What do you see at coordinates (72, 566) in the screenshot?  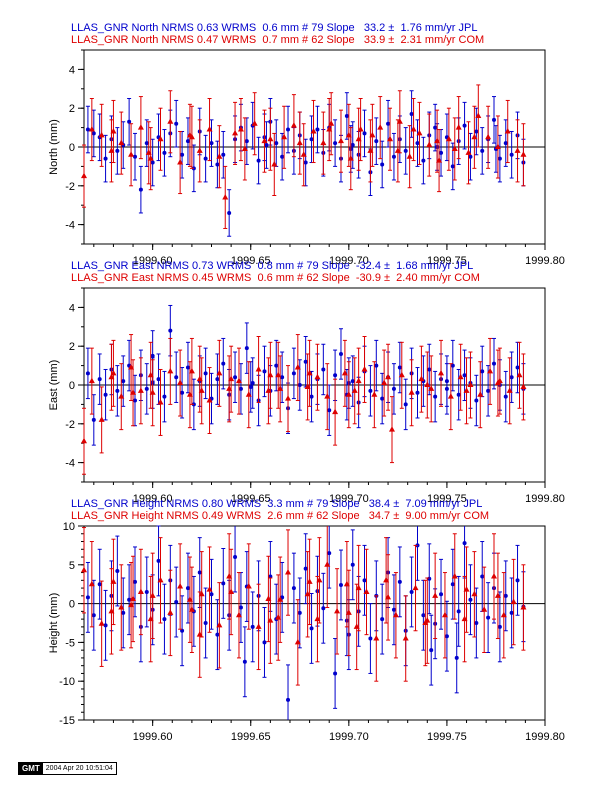 I see `panel-3-y-tick-label: 5` at bounding box center [72, 566].